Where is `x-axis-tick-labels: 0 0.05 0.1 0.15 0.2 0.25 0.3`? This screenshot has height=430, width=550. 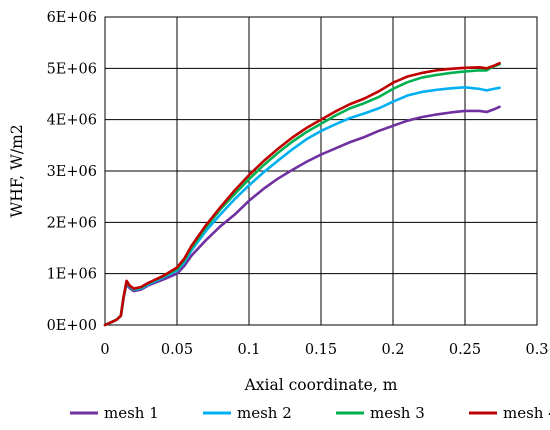
x-axis-tick-labels: 0 0.05 0.1 0.15 0.2 0.25 0.3 is located at coordinates (324, 350).